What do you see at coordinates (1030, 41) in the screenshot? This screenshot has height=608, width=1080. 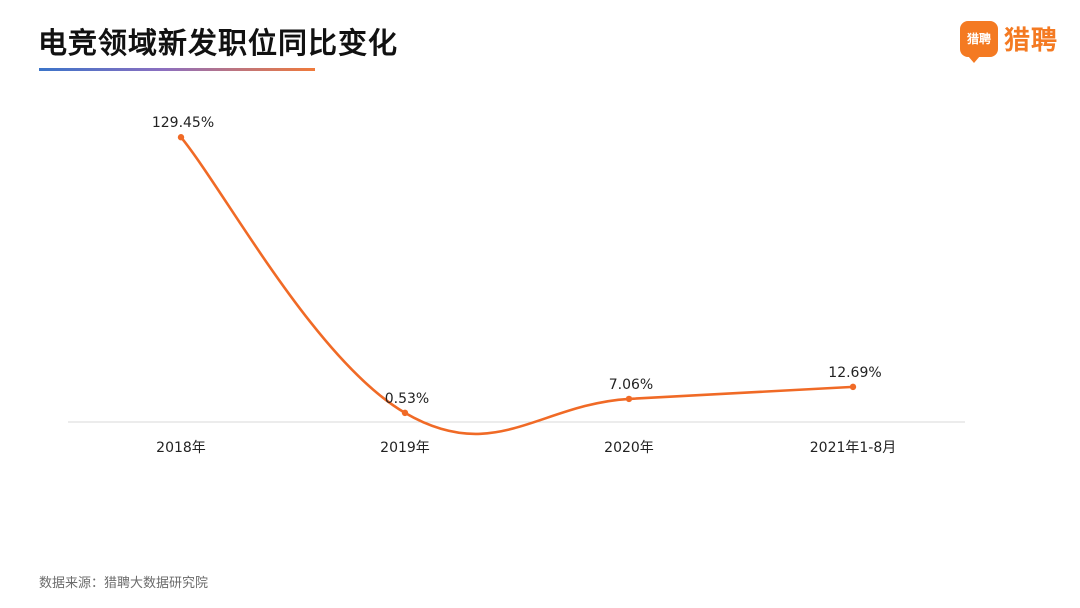 I see `logo-brand-text: 猎聘` at bounding box center [1030, 41].